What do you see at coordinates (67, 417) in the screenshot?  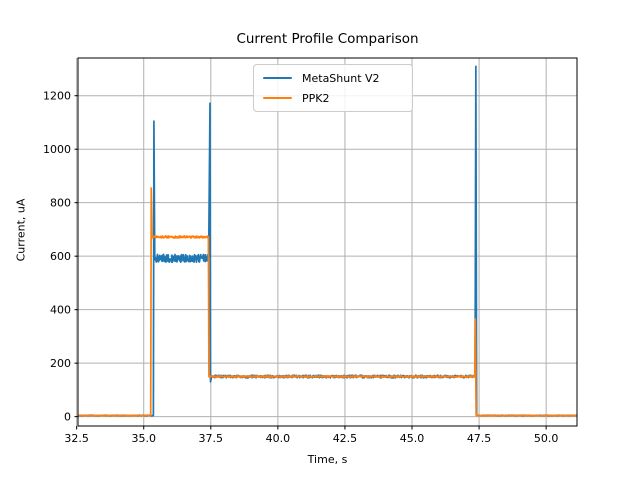 I see `y-tick-label: 0` at bounding box center [67, 417].